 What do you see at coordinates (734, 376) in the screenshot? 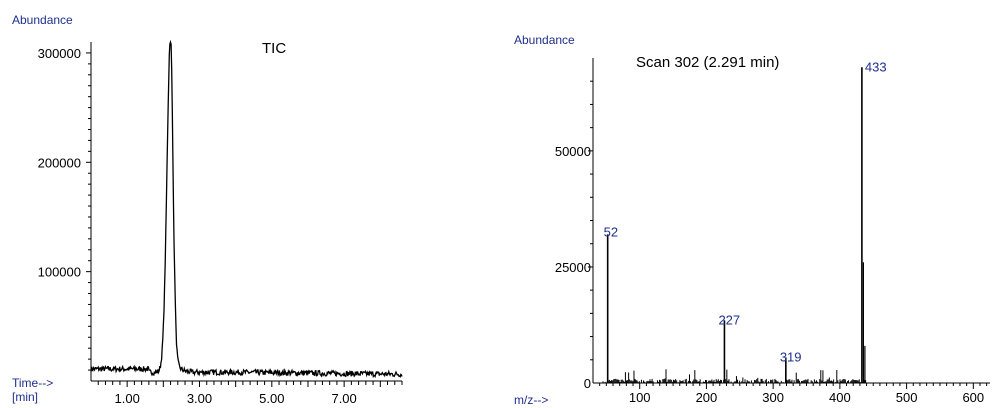
I see `ms-noise-peaks` at bounding box center [734, 376].